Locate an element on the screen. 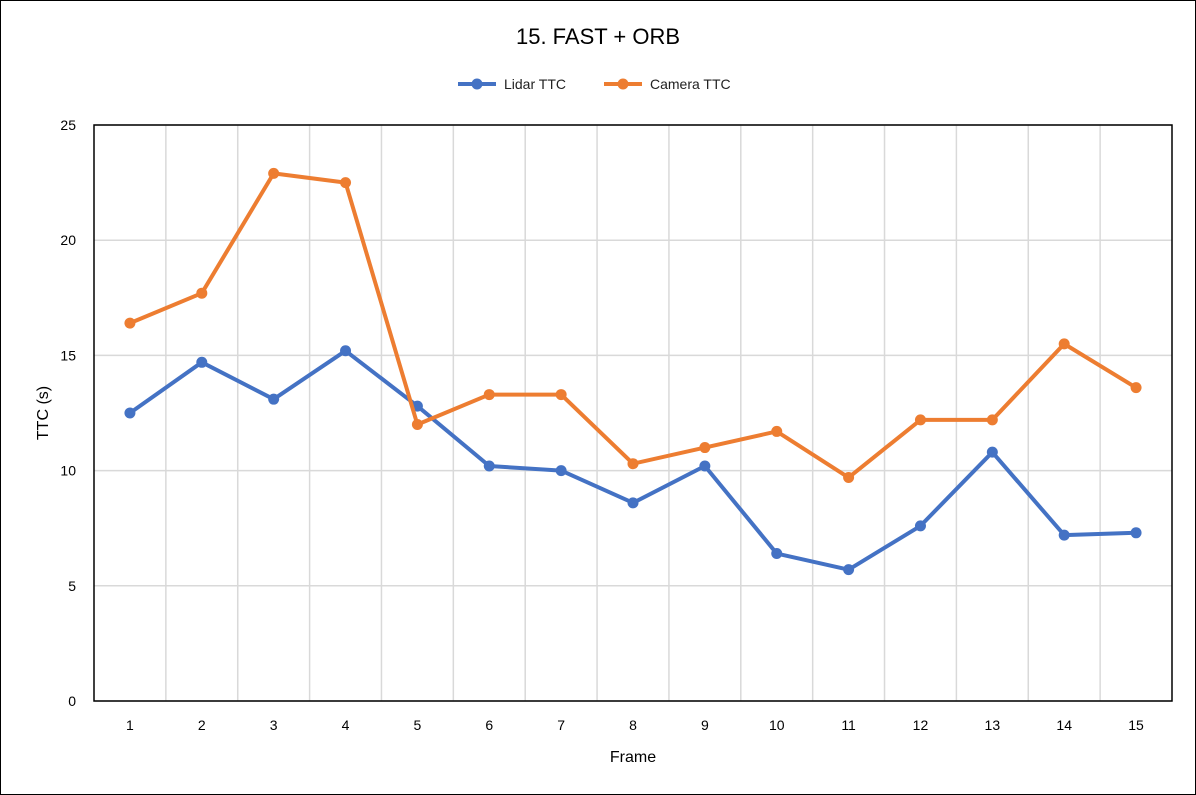 Image resolution: width=1196 pixels, height=795 pixels. legend-item: Lidar TTC is located at coordinates (512, 84).